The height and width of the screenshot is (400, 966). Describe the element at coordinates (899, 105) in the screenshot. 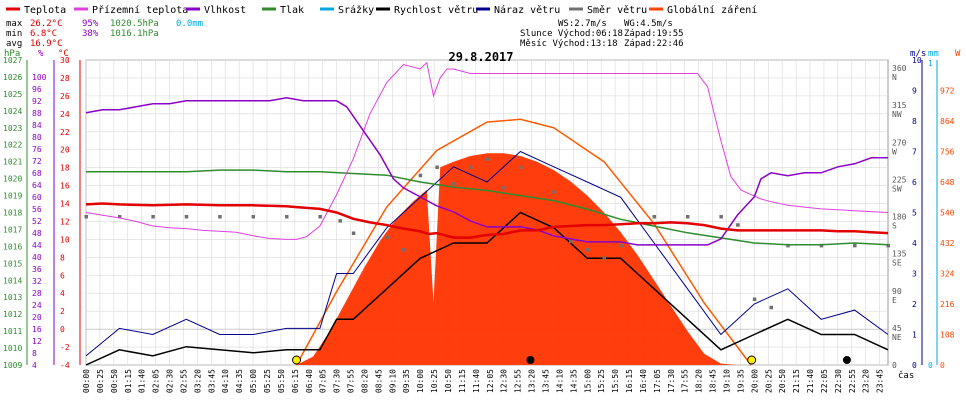

I see `wind-direction-tick: 315` at that location.